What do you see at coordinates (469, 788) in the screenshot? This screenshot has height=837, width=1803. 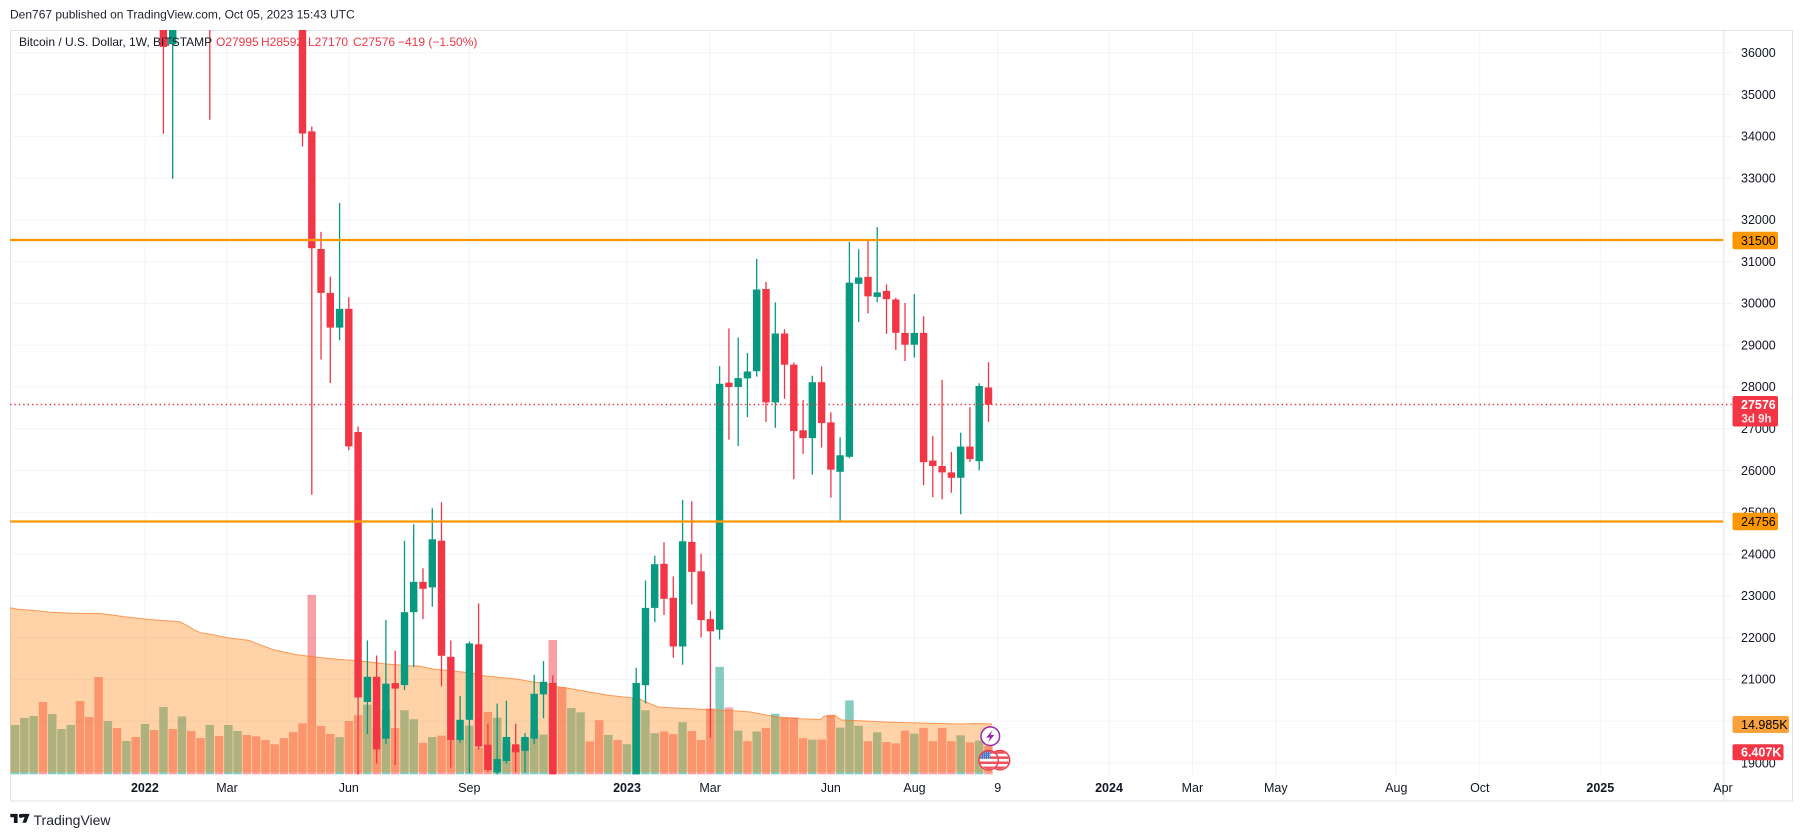 I see `svg-text: Sep` at bounding box center [469, 788].